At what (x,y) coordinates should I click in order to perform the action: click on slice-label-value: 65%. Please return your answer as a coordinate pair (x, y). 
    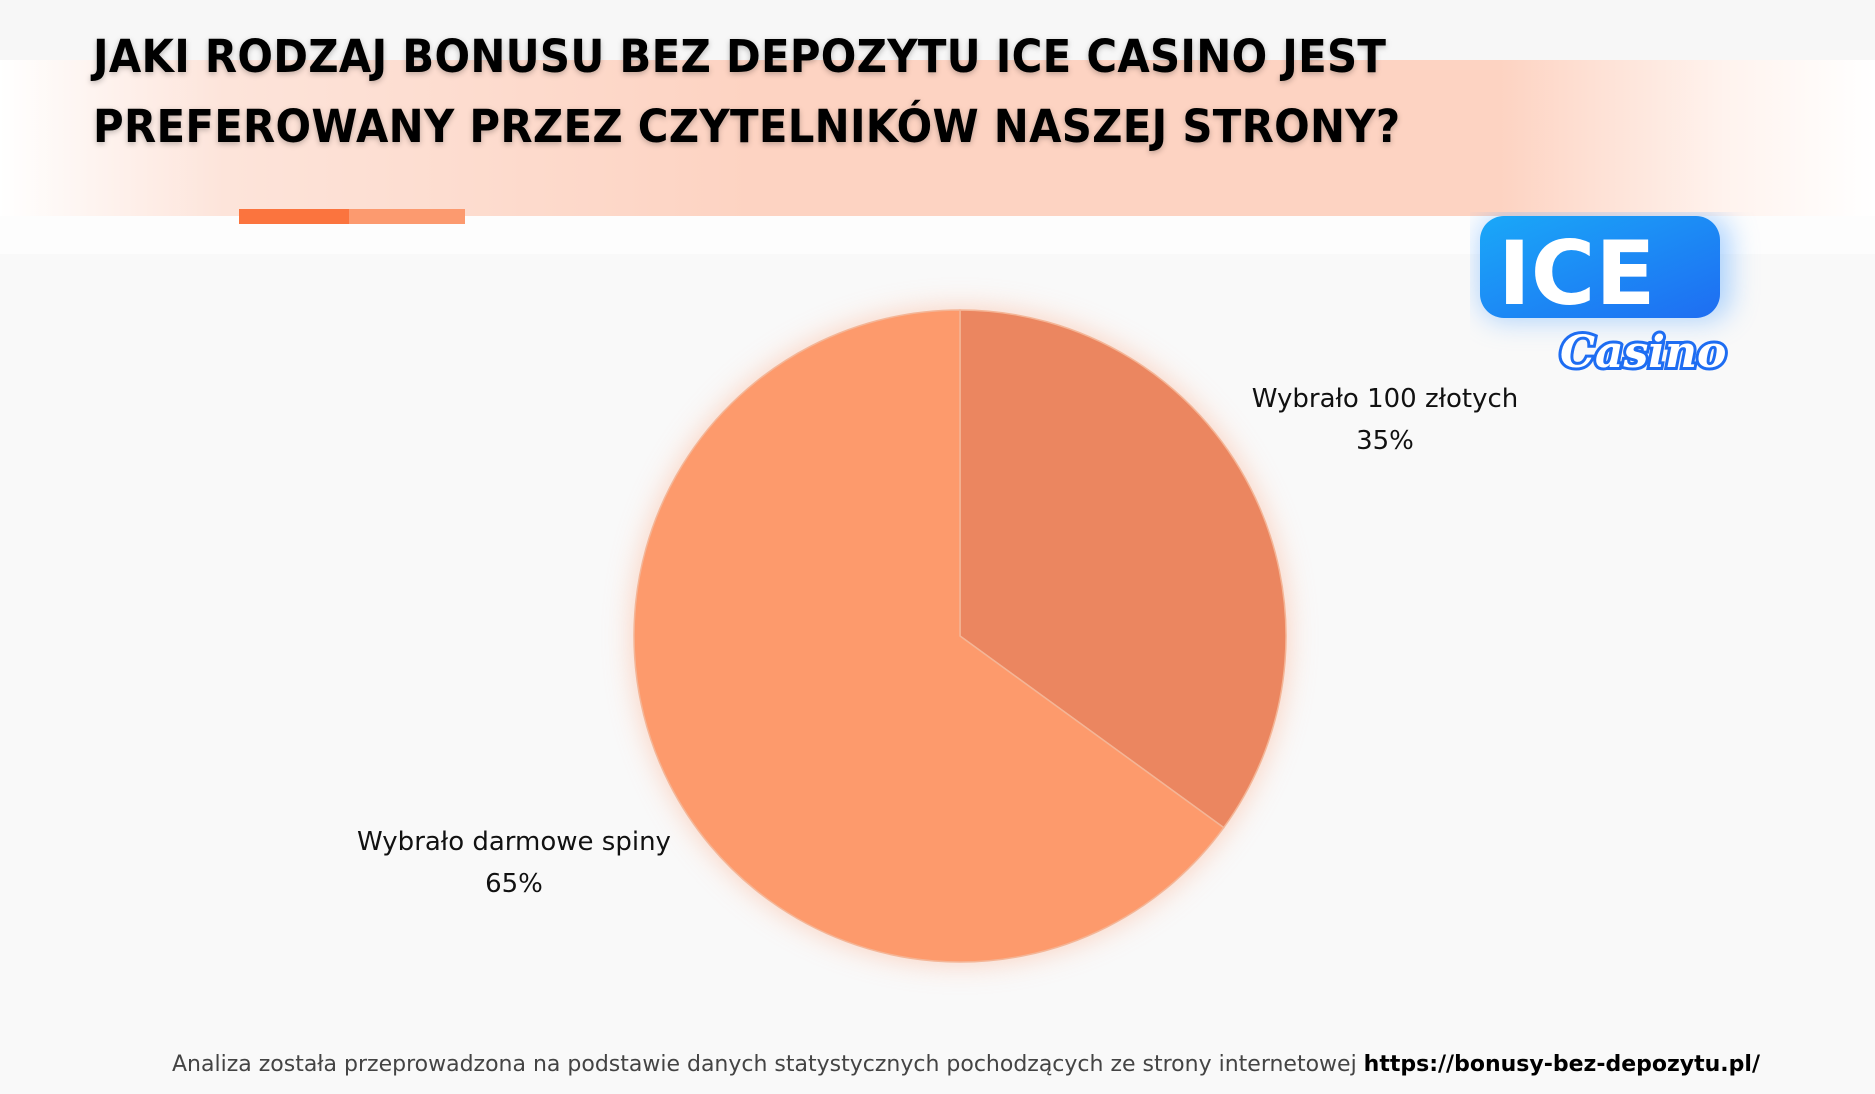
    Looking at the image, I should click on (514, 884).